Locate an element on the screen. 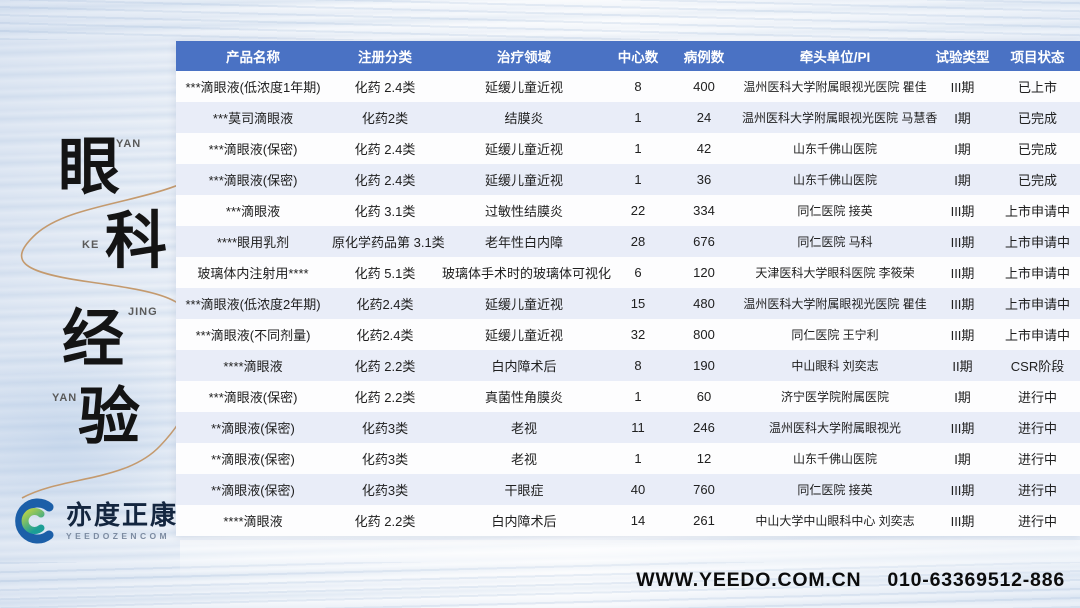 The height and width of the screenshot is (608, 1080). table-cell: 济宁医学院附属医院 is located at coordinates (834, 397).